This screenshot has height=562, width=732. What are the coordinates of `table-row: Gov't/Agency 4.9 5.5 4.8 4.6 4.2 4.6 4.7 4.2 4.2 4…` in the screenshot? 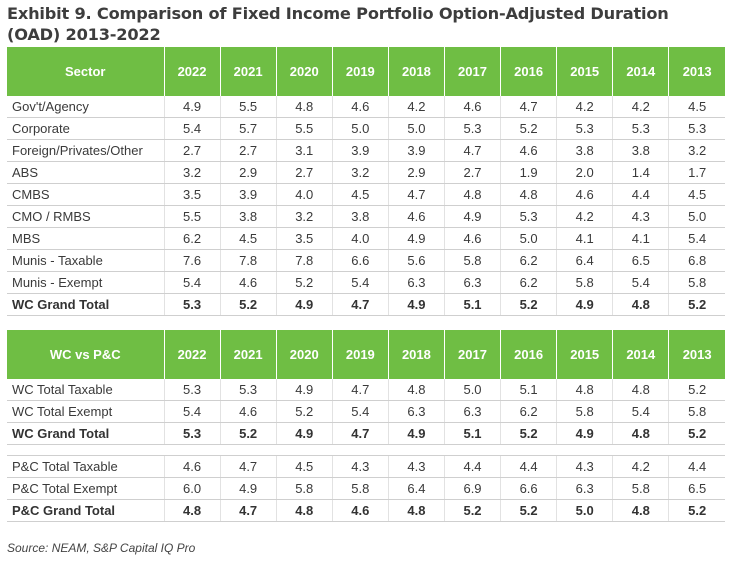 It's located at (366, 107).